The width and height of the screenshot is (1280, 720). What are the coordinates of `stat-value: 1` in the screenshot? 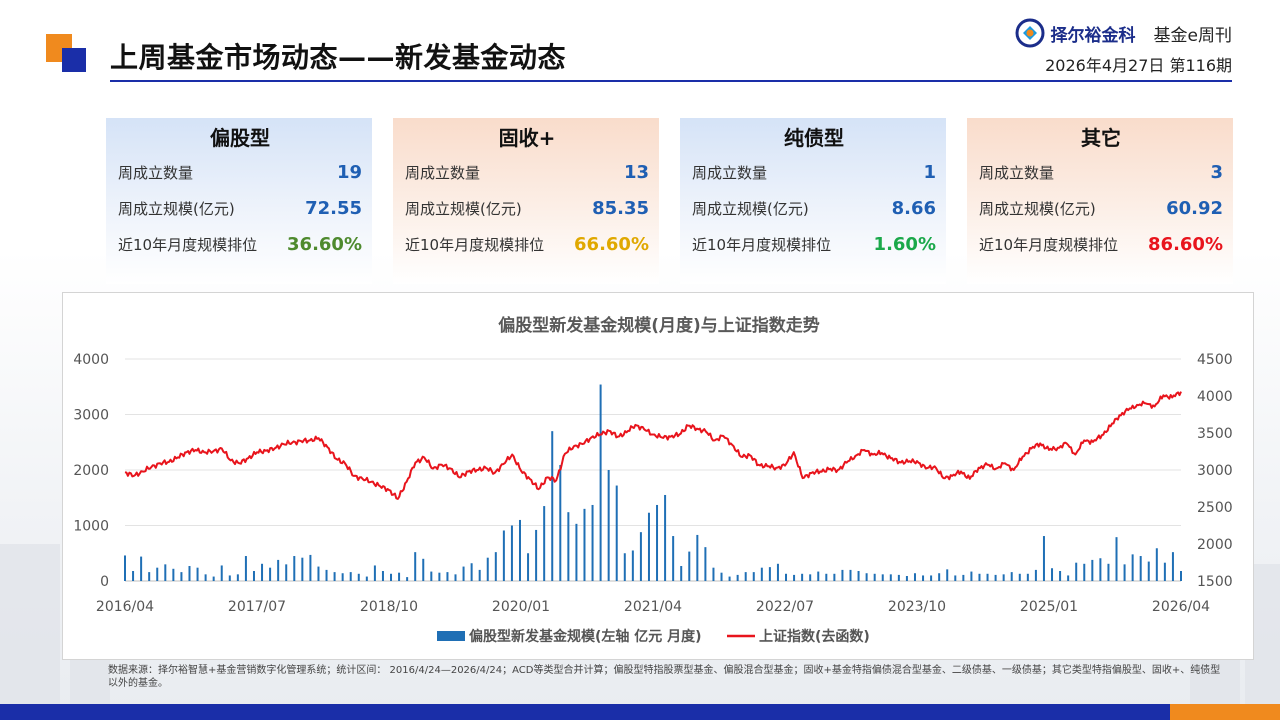 It's located at (929, 172).